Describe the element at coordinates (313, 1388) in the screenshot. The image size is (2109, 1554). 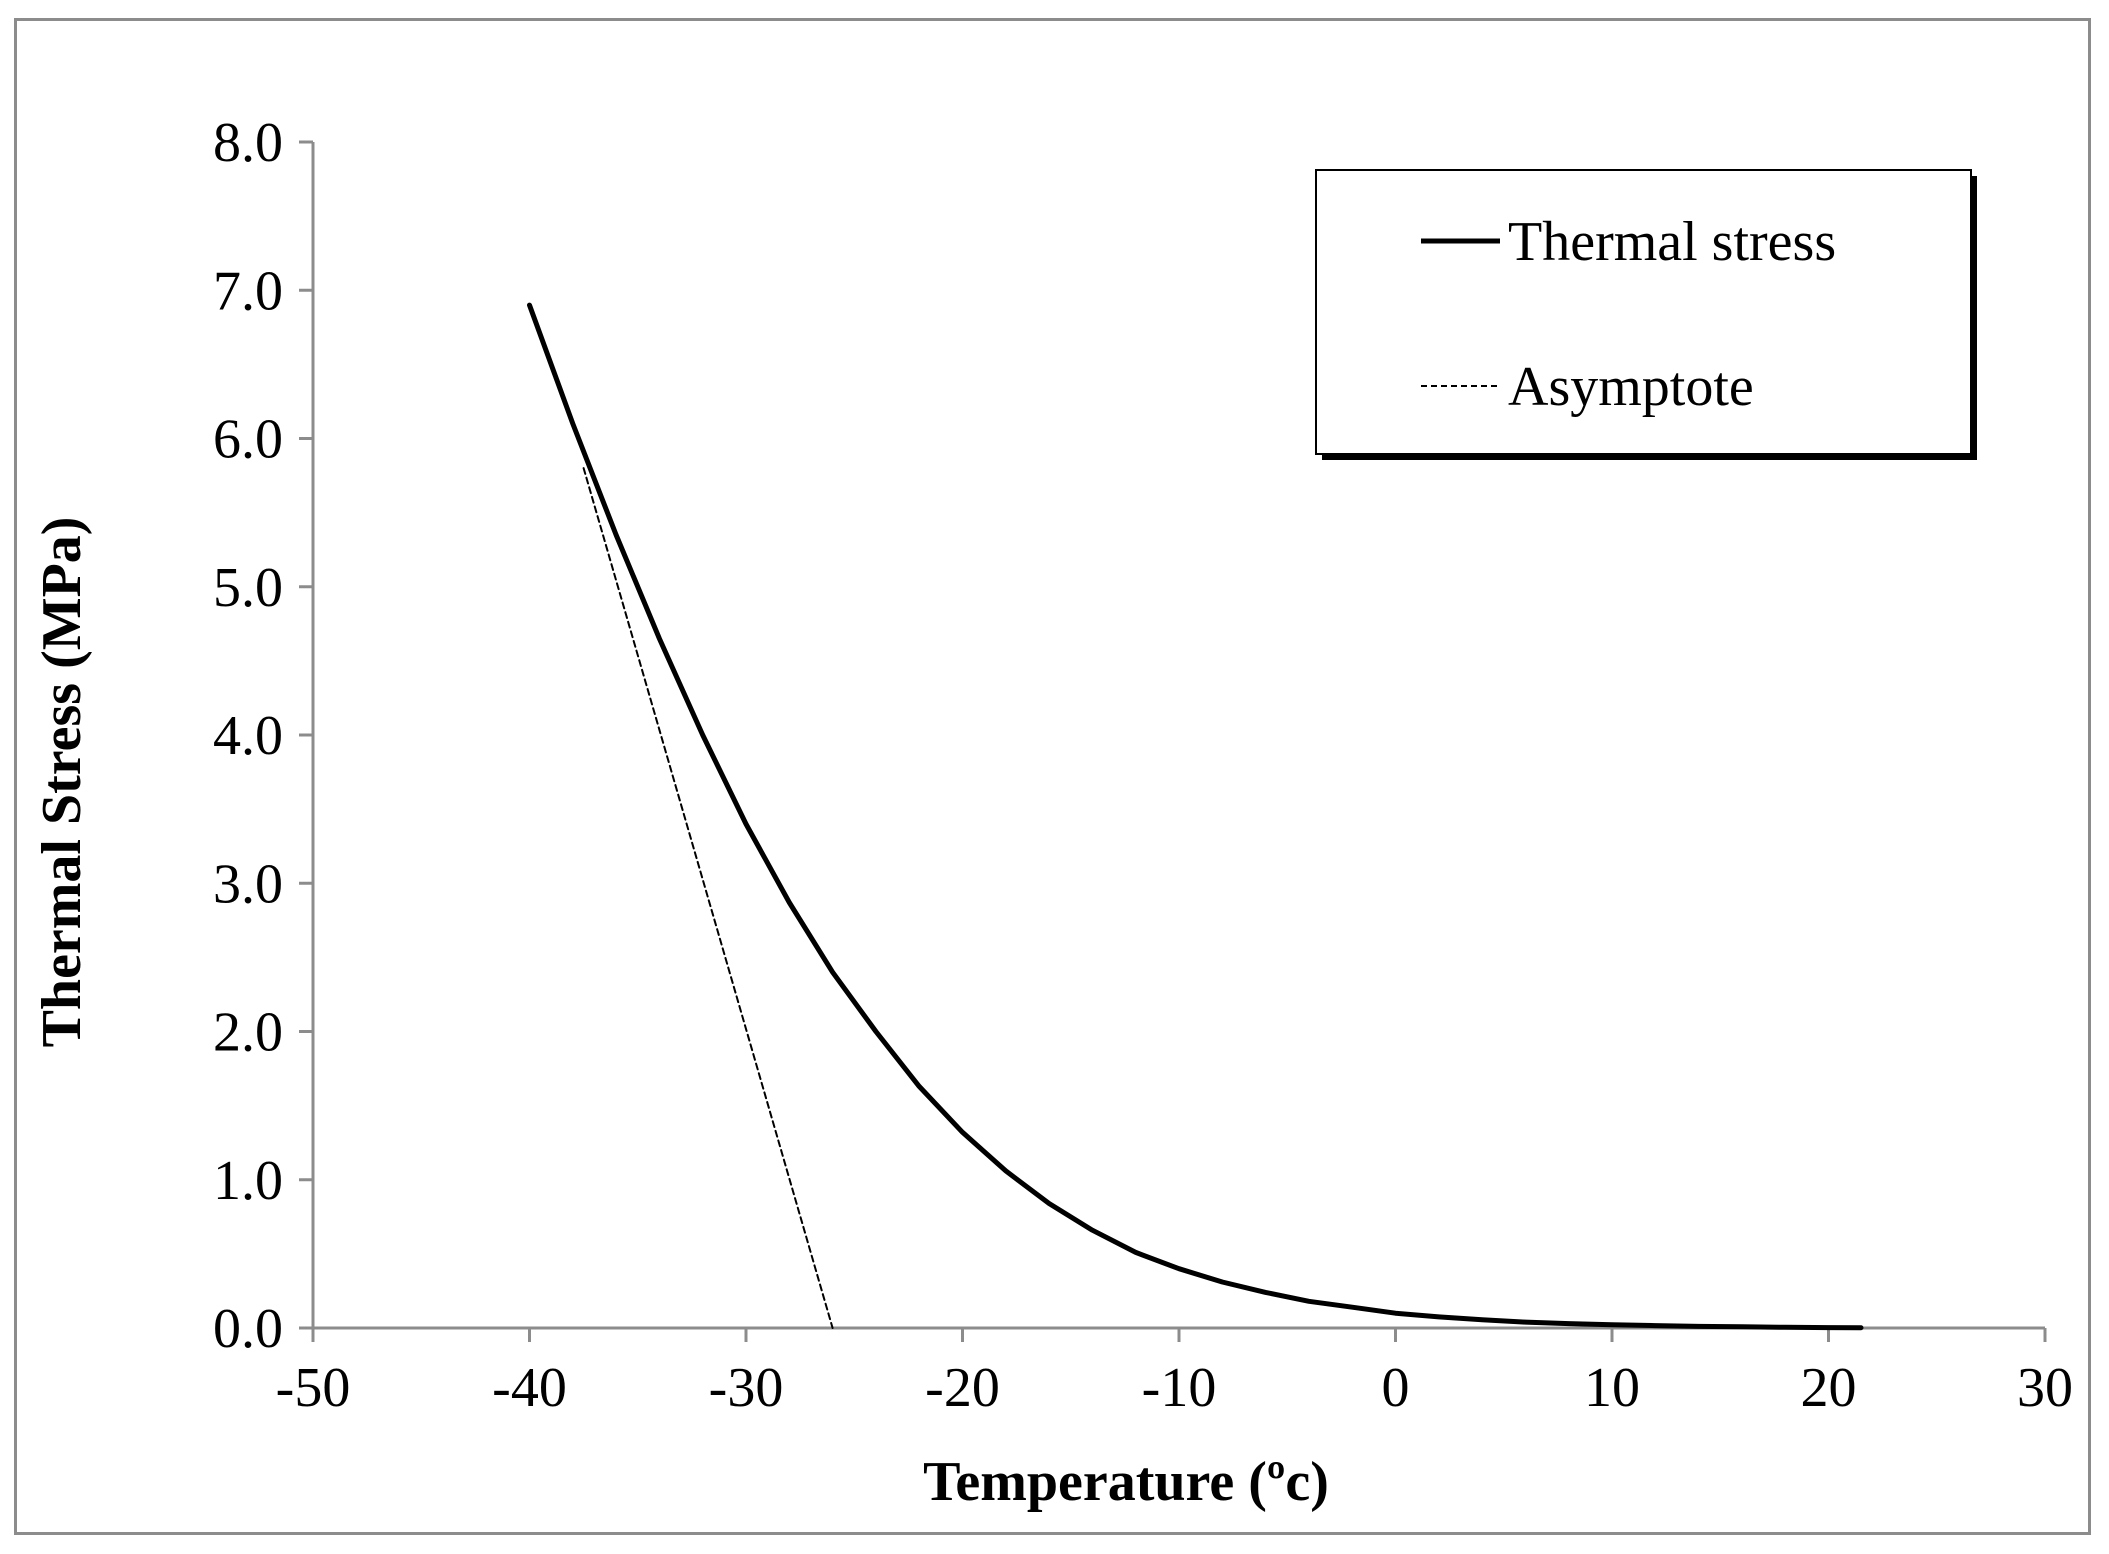
I see `x-tick-label: -50` at that location.